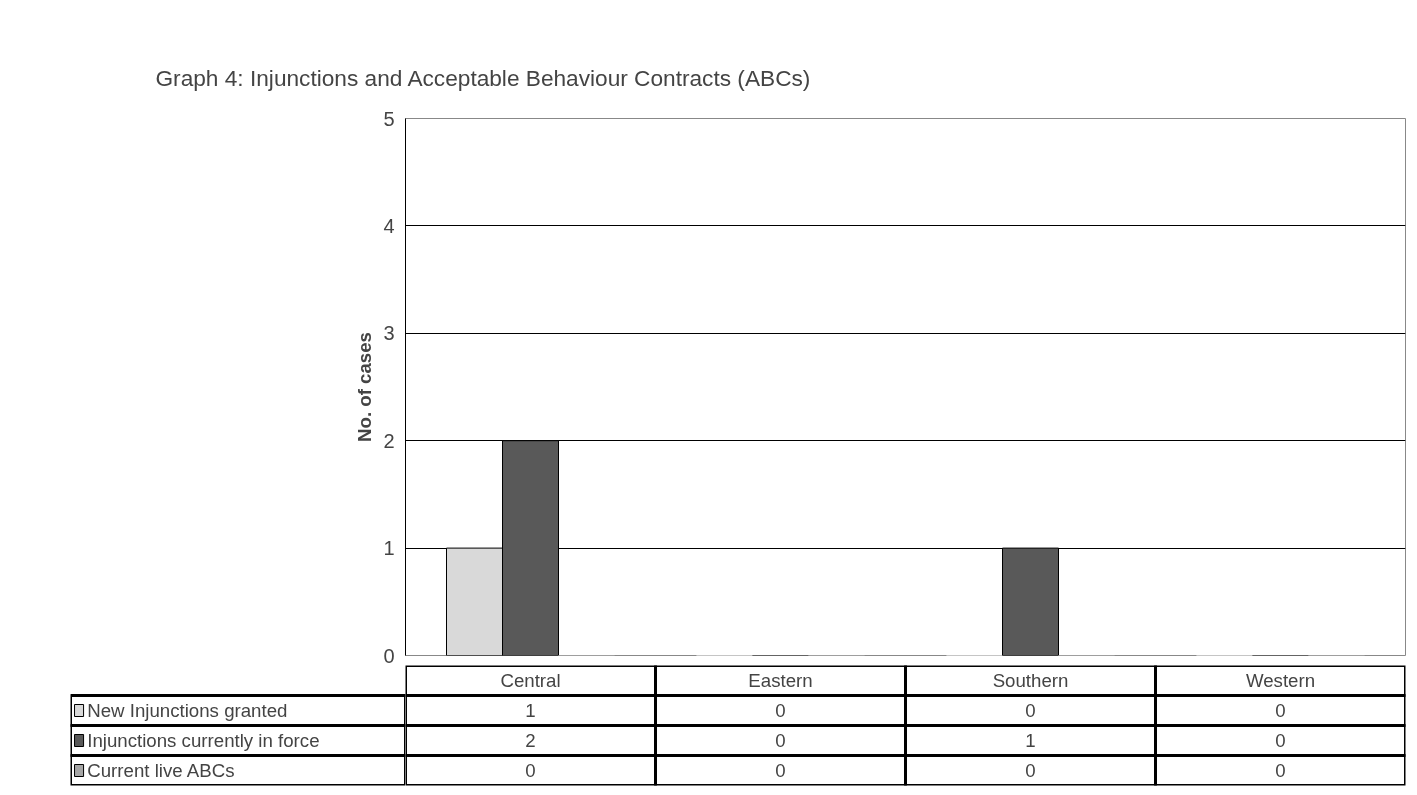 The width and height of the screenshot is (1417, 795). What do you see at coordinates (365, 387) in the screenshot?
I see `y-axis-title: No. of cases` at bounding box center [365, 387].